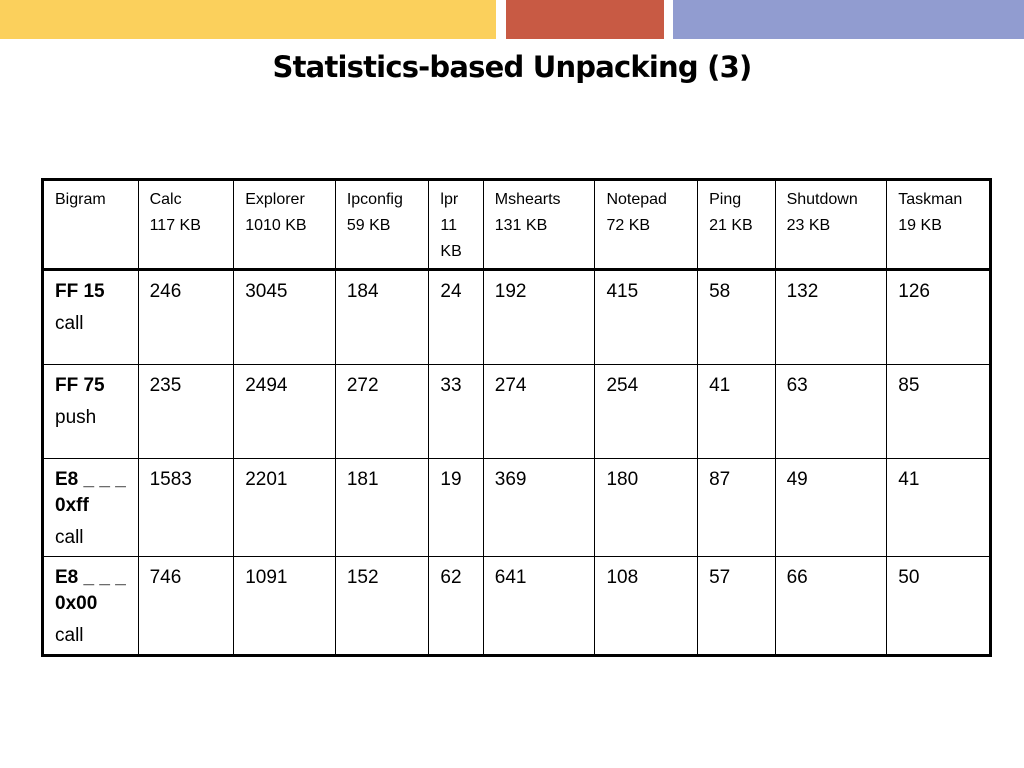 The width and height of the screenshot is (1024, 768). What do you see at coordinates (736, 507) in the screenshot?
I see `value-cell: 87` at bounding box center [736, 507].